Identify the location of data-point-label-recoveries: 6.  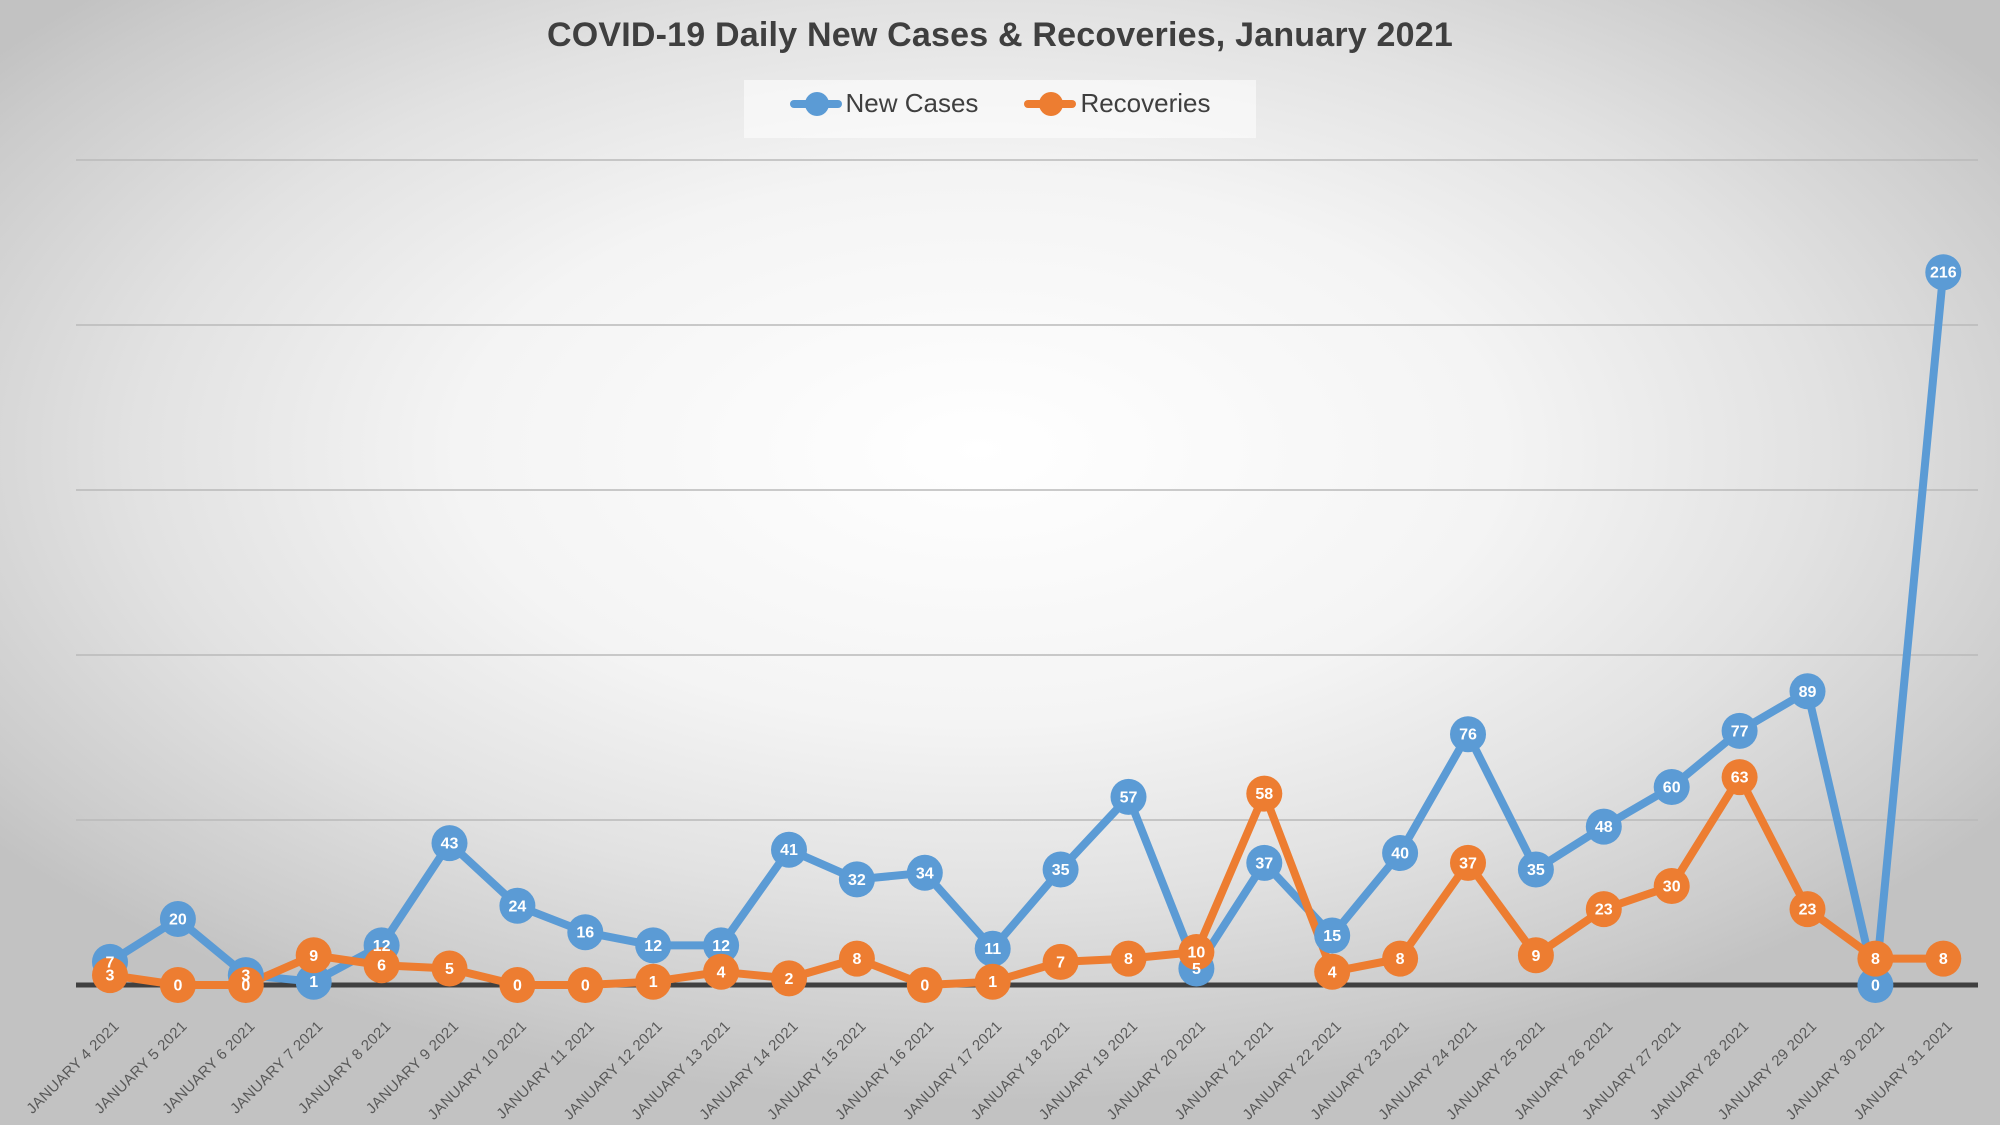
(381, 966).